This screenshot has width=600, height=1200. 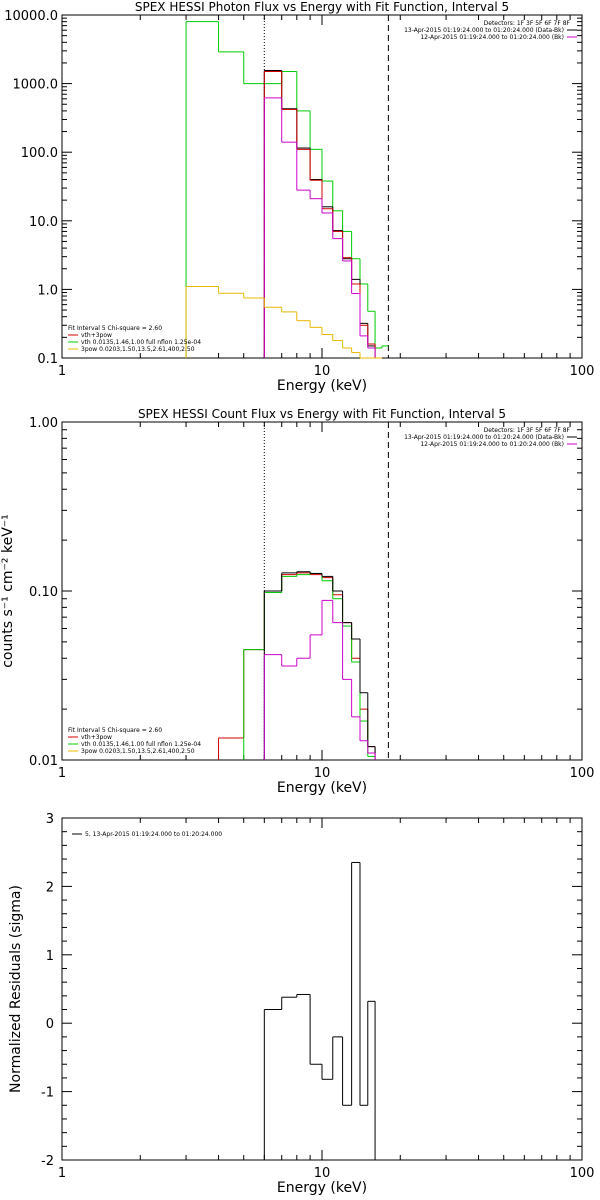 I want to click on y-axis-label: counts s⁻¹ cm⁻² keV⁻¹, so click(x=8, y=591).